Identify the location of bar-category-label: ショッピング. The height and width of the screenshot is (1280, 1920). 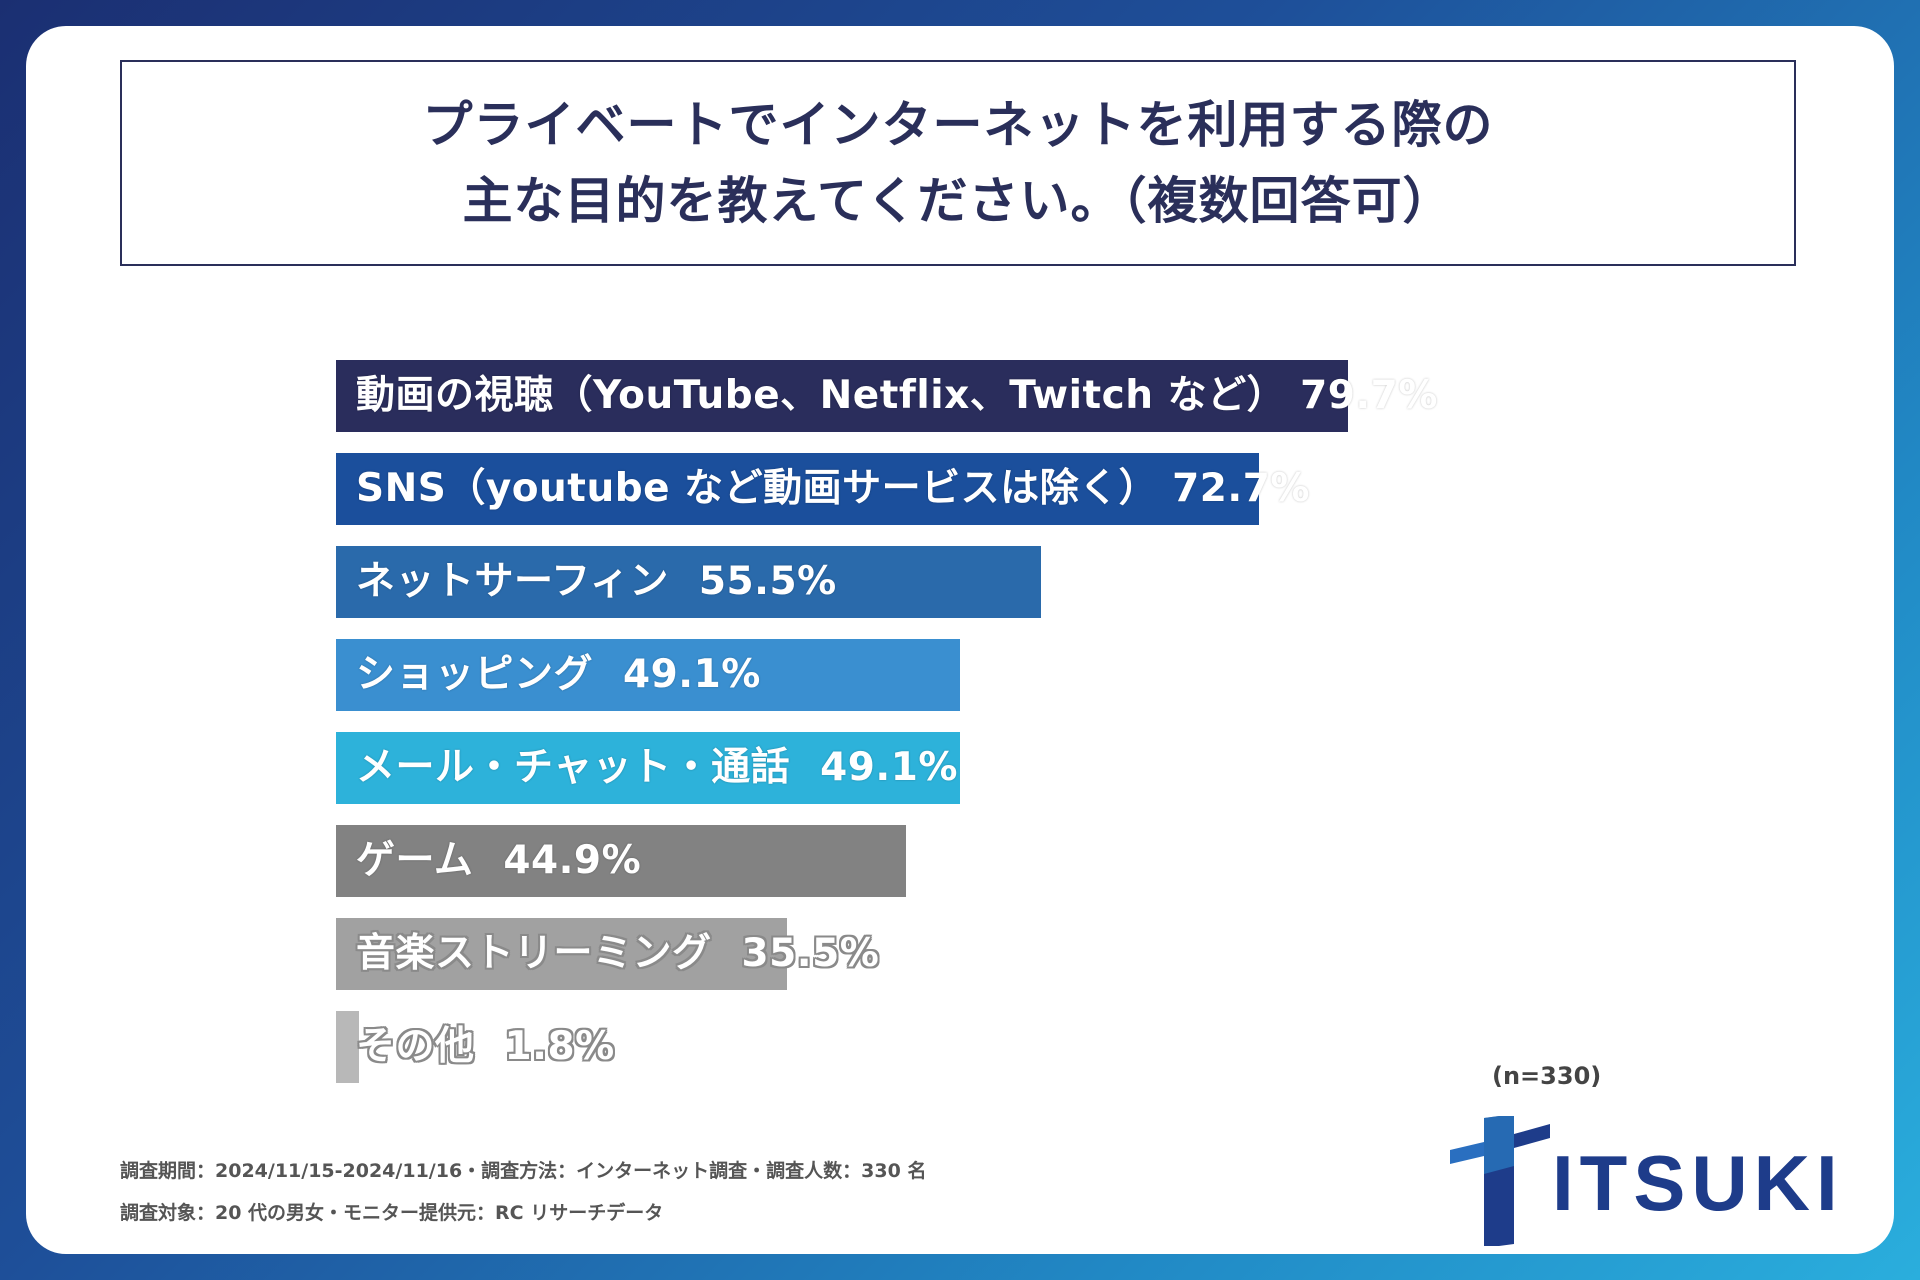
(475, 674).